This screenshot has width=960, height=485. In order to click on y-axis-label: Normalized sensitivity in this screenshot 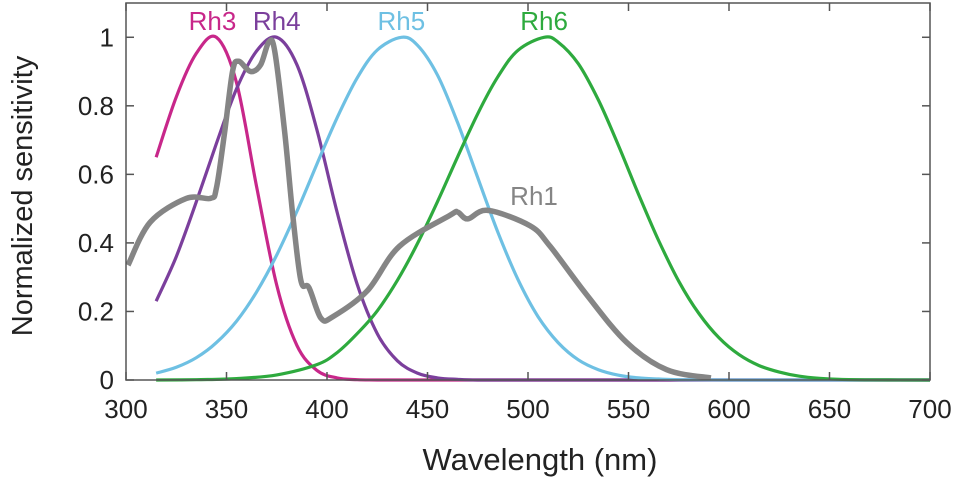, I will do `click(23, 195)`.